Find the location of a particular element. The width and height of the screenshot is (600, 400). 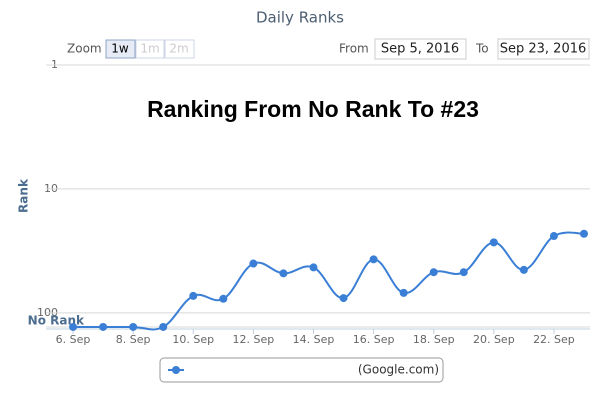

x-tick-label: 12. Sep is located at coordinates (254, 339).